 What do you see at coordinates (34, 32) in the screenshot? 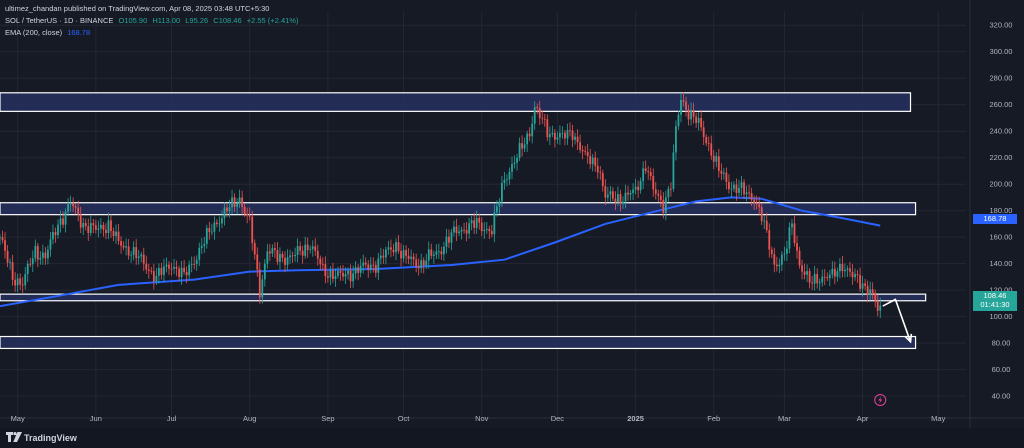
I see `ema-label: EMA (200, close)` at bounding box center [34, 32].